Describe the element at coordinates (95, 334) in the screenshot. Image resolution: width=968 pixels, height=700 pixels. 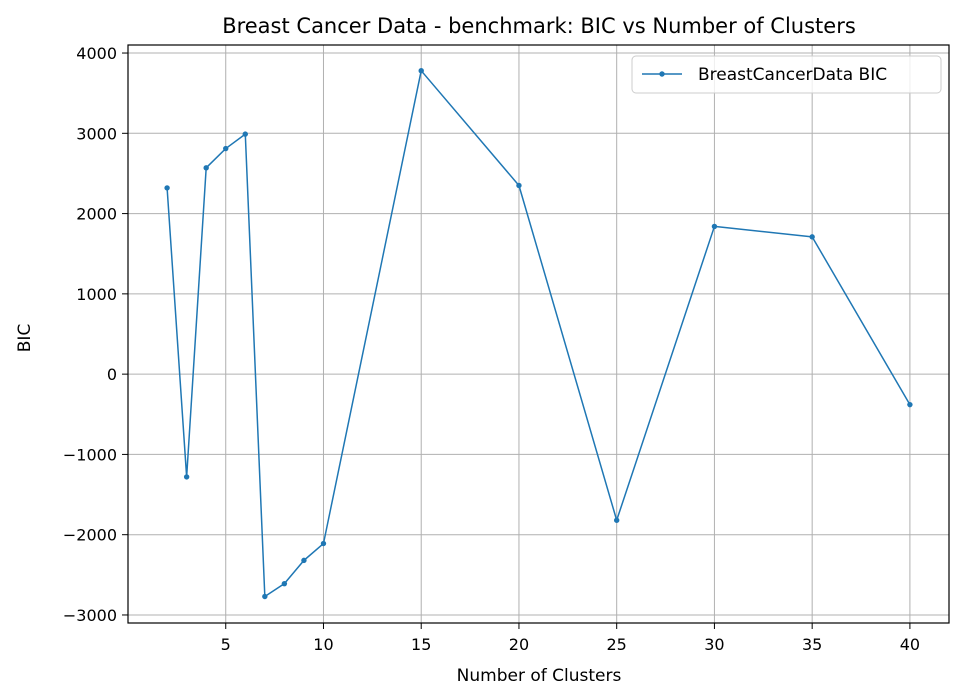
I see `y-axis-ticks: −3000 −2000 −1000 0 1000 2000 3000 4000` at that location.